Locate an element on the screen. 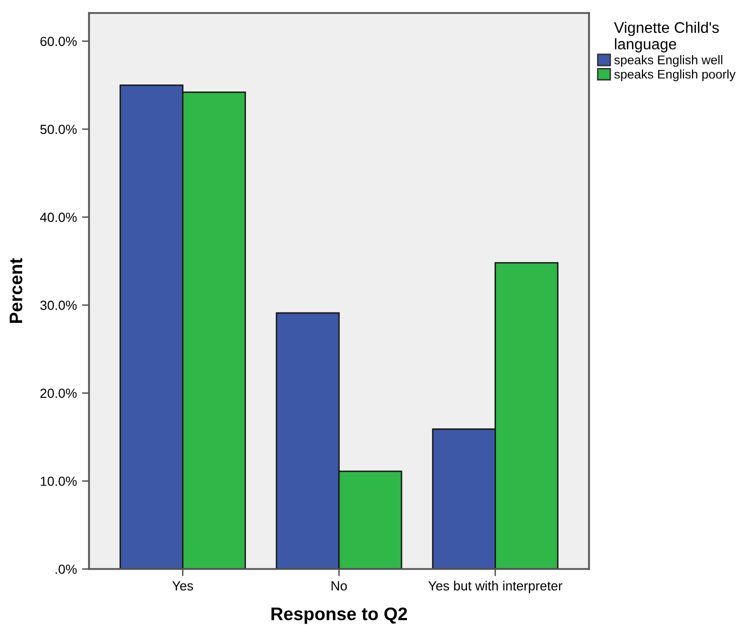  legend-title: Vignette Child's language is located at coordinates (666, 37).